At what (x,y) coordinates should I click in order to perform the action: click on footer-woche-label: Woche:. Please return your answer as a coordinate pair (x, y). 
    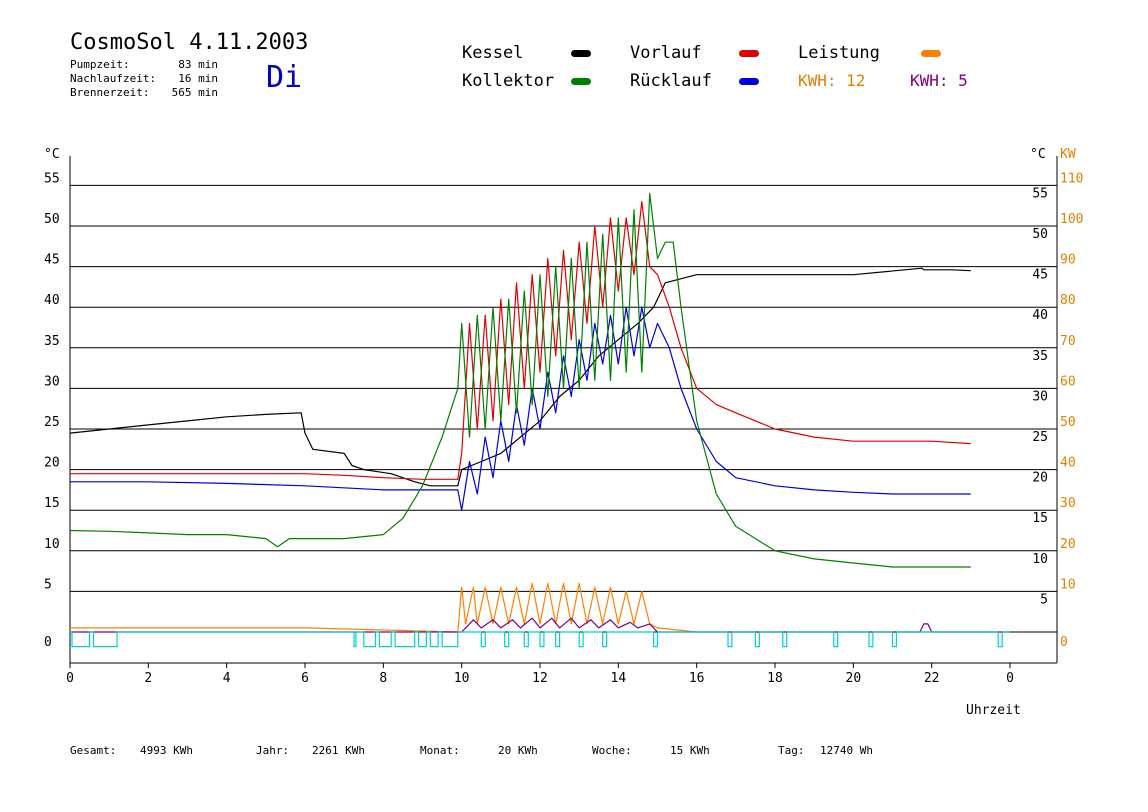
    Looking at the image, I should click on (612, 750).